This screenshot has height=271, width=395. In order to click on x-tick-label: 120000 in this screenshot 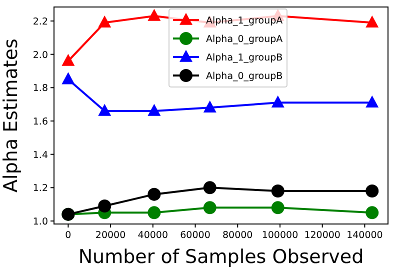, I will do `click(322, 235)`.